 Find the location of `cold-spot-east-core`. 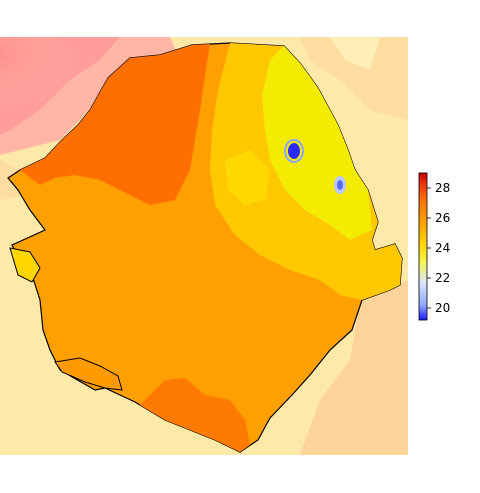

cold-spot-east-core is located at coordinates (340, 185).